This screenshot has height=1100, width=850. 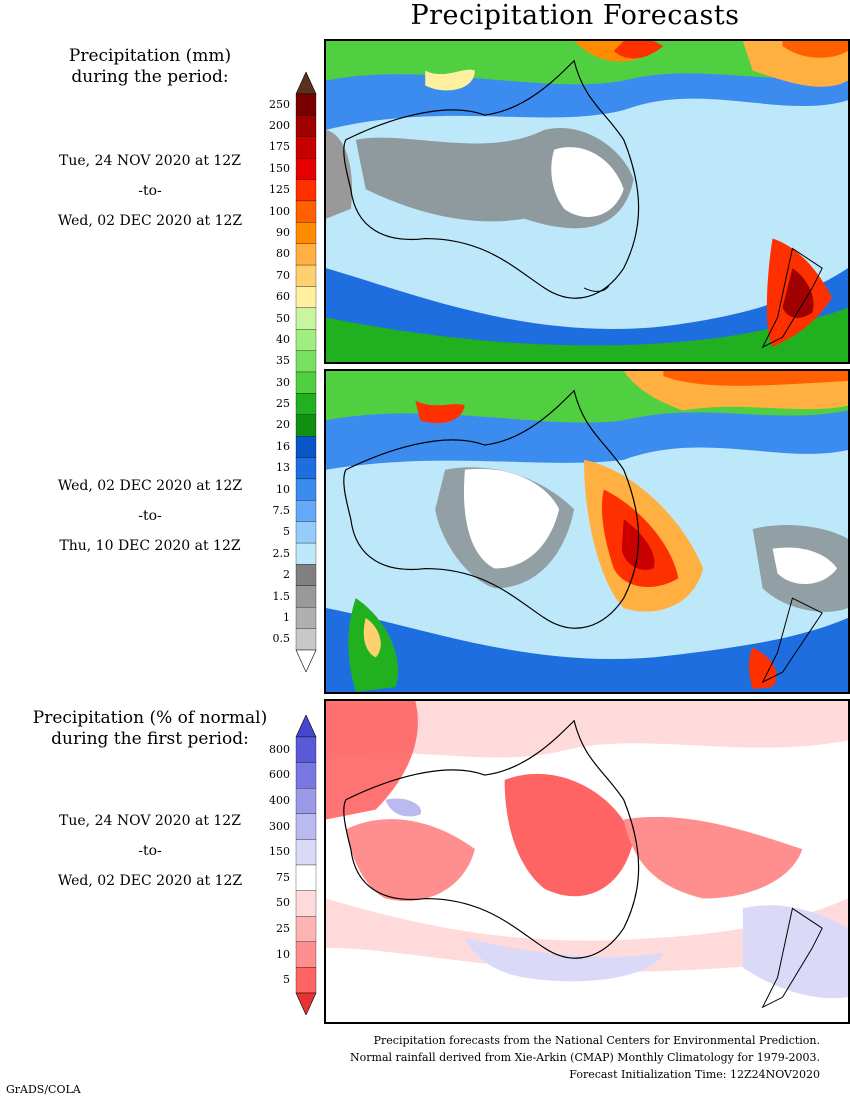 I want to click on mm-colorbar-tick-label: 250, so click(x=279, y=104).